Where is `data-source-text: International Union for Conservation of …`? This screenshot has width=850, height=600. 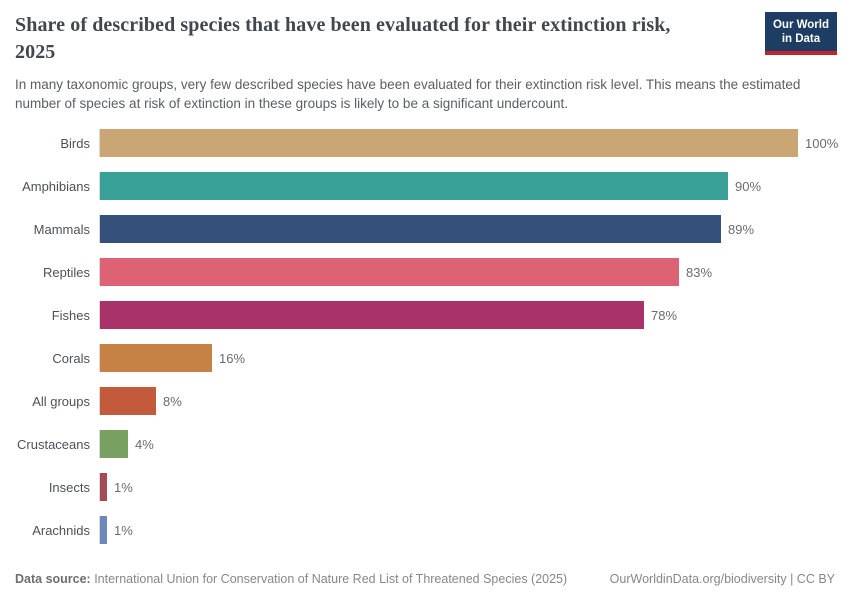
data-source-text: International Union for Conservation of … is located at coordinates (329, 579).